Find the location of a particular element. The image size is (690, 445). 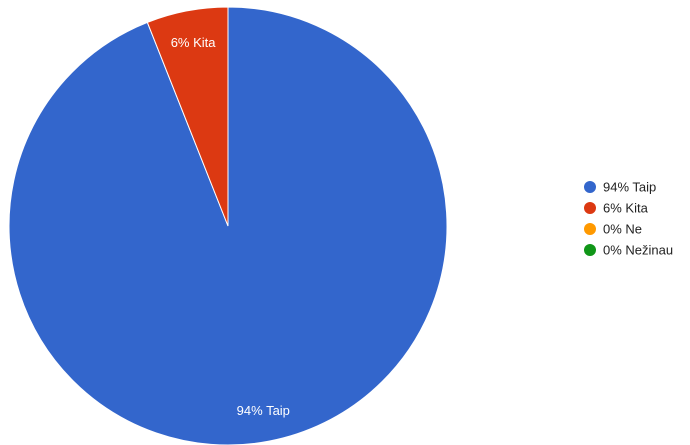

legend: 94% Taip 6% Kita 0% Ne 0% Nežinau is located at coordinates (628, 219).